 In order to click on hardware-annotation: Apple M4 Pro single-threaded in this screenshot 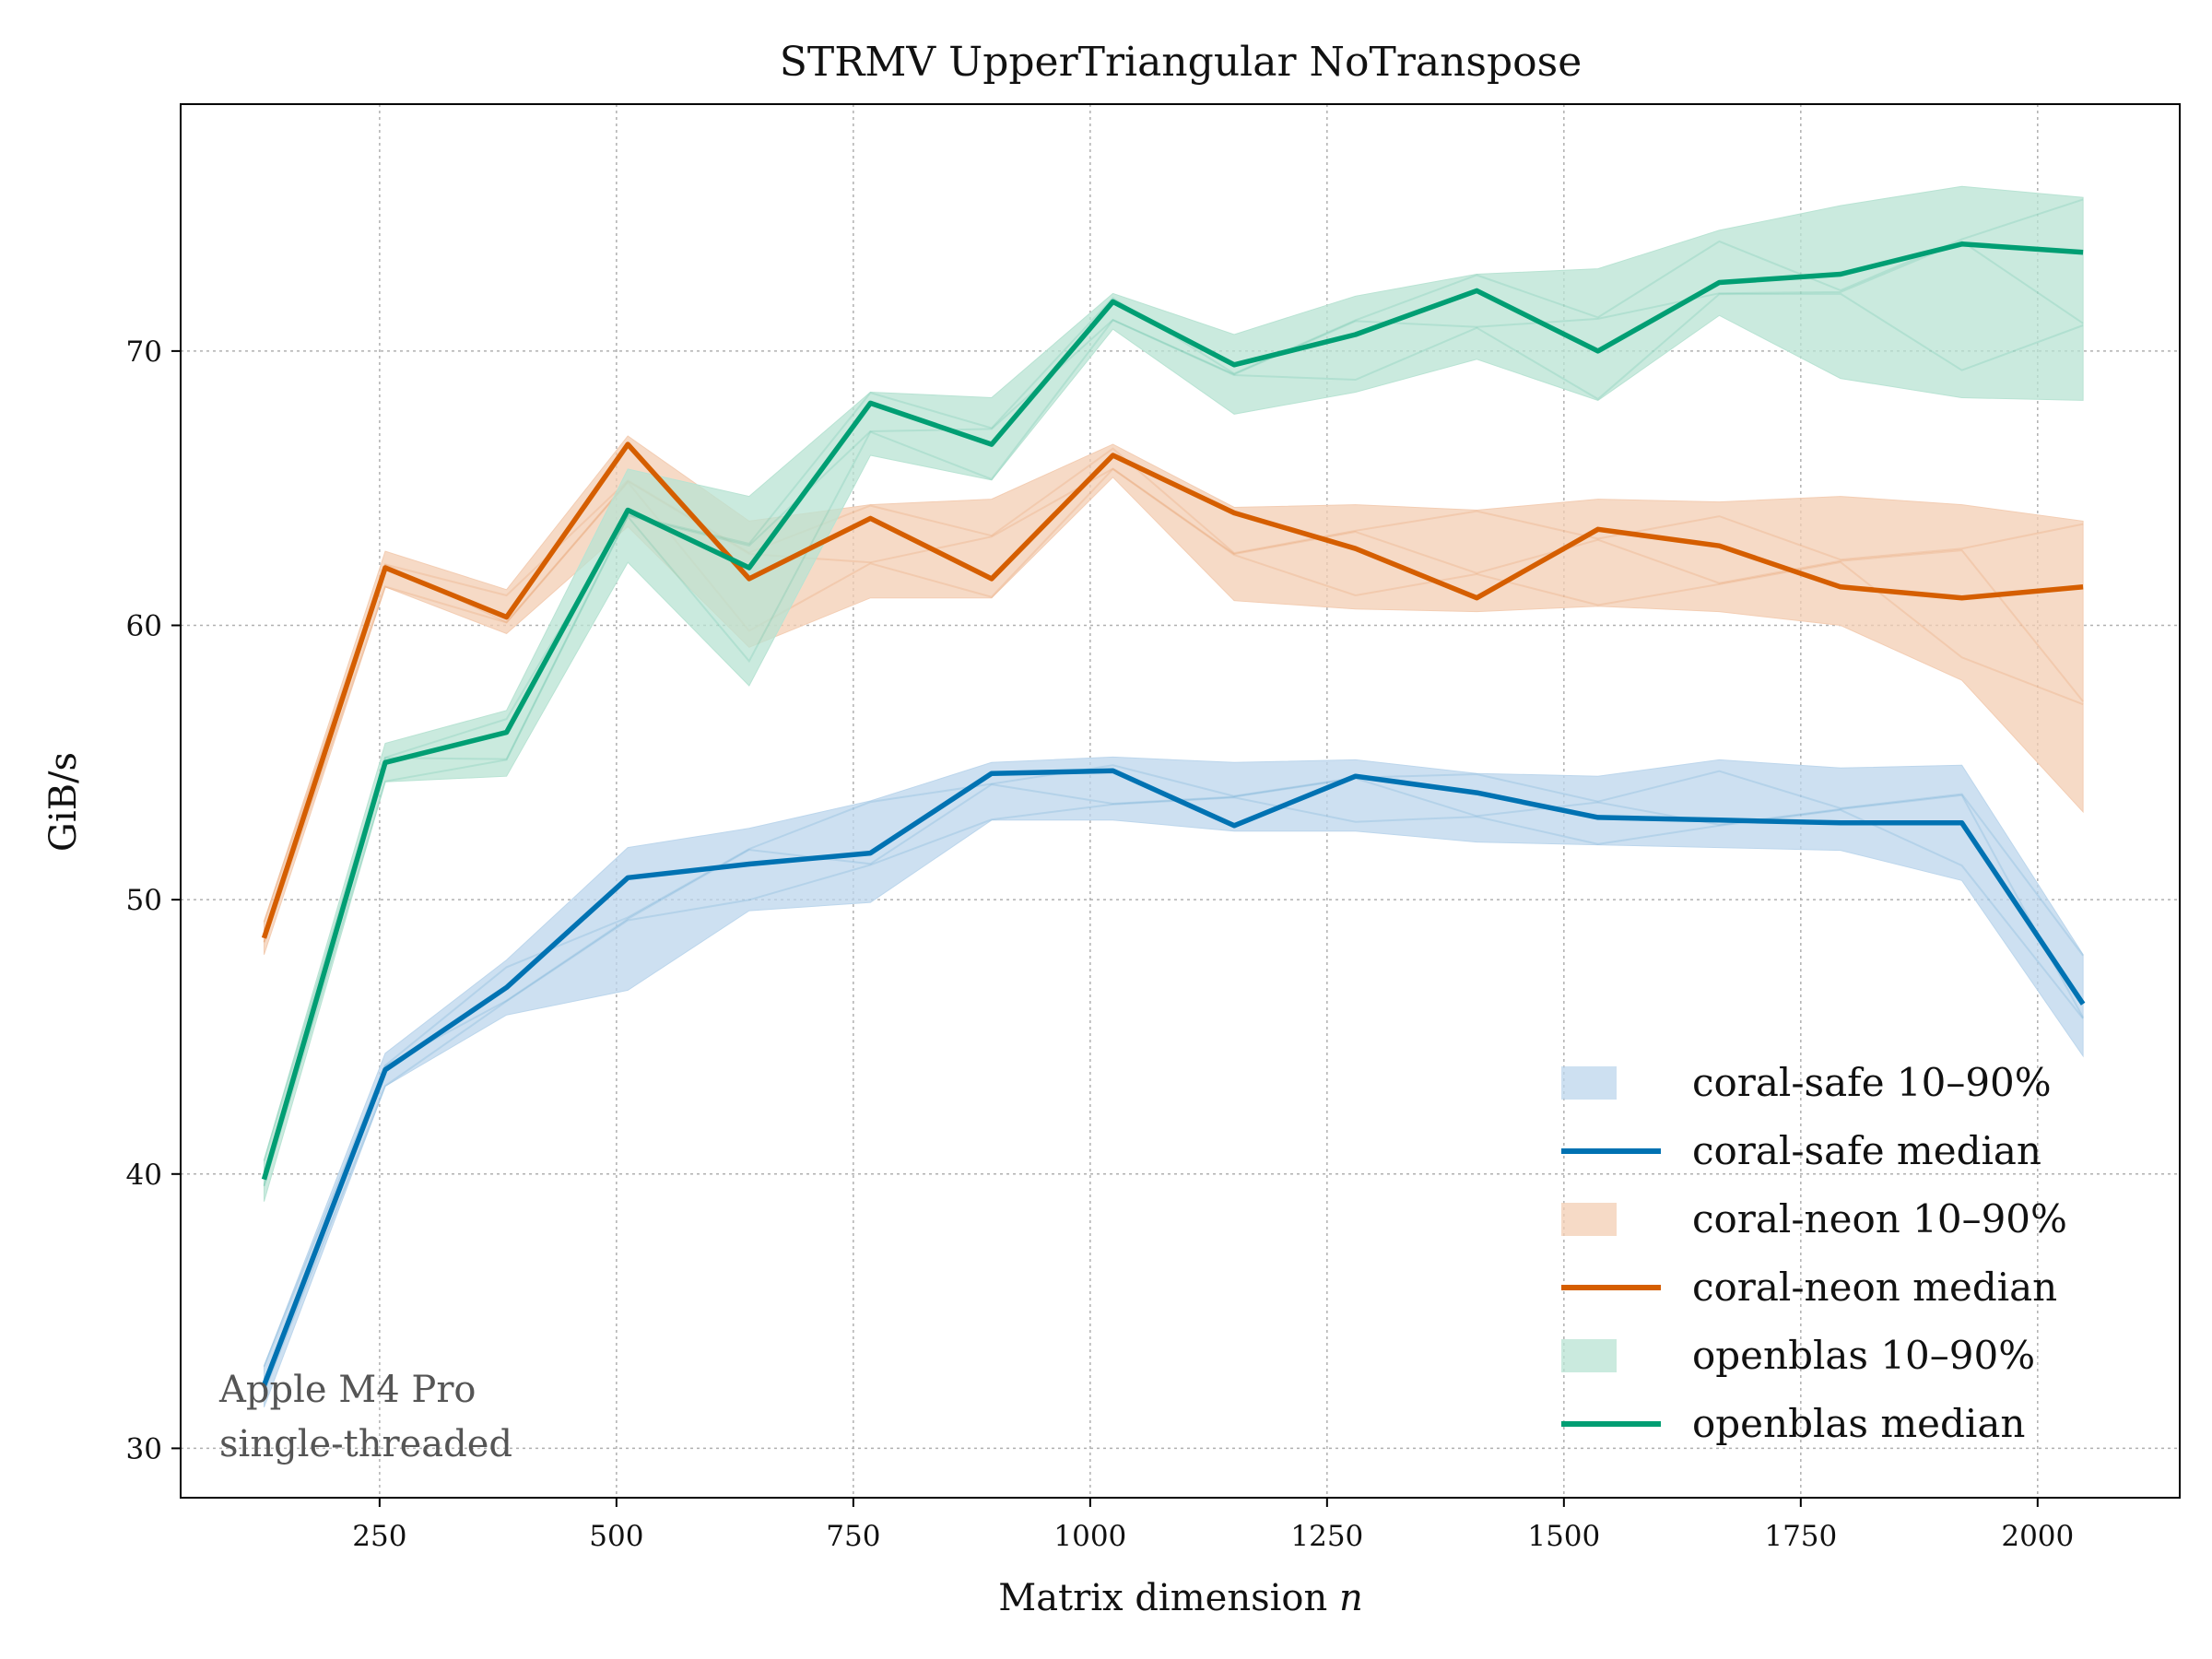, I will do `click(365, 1417)`.